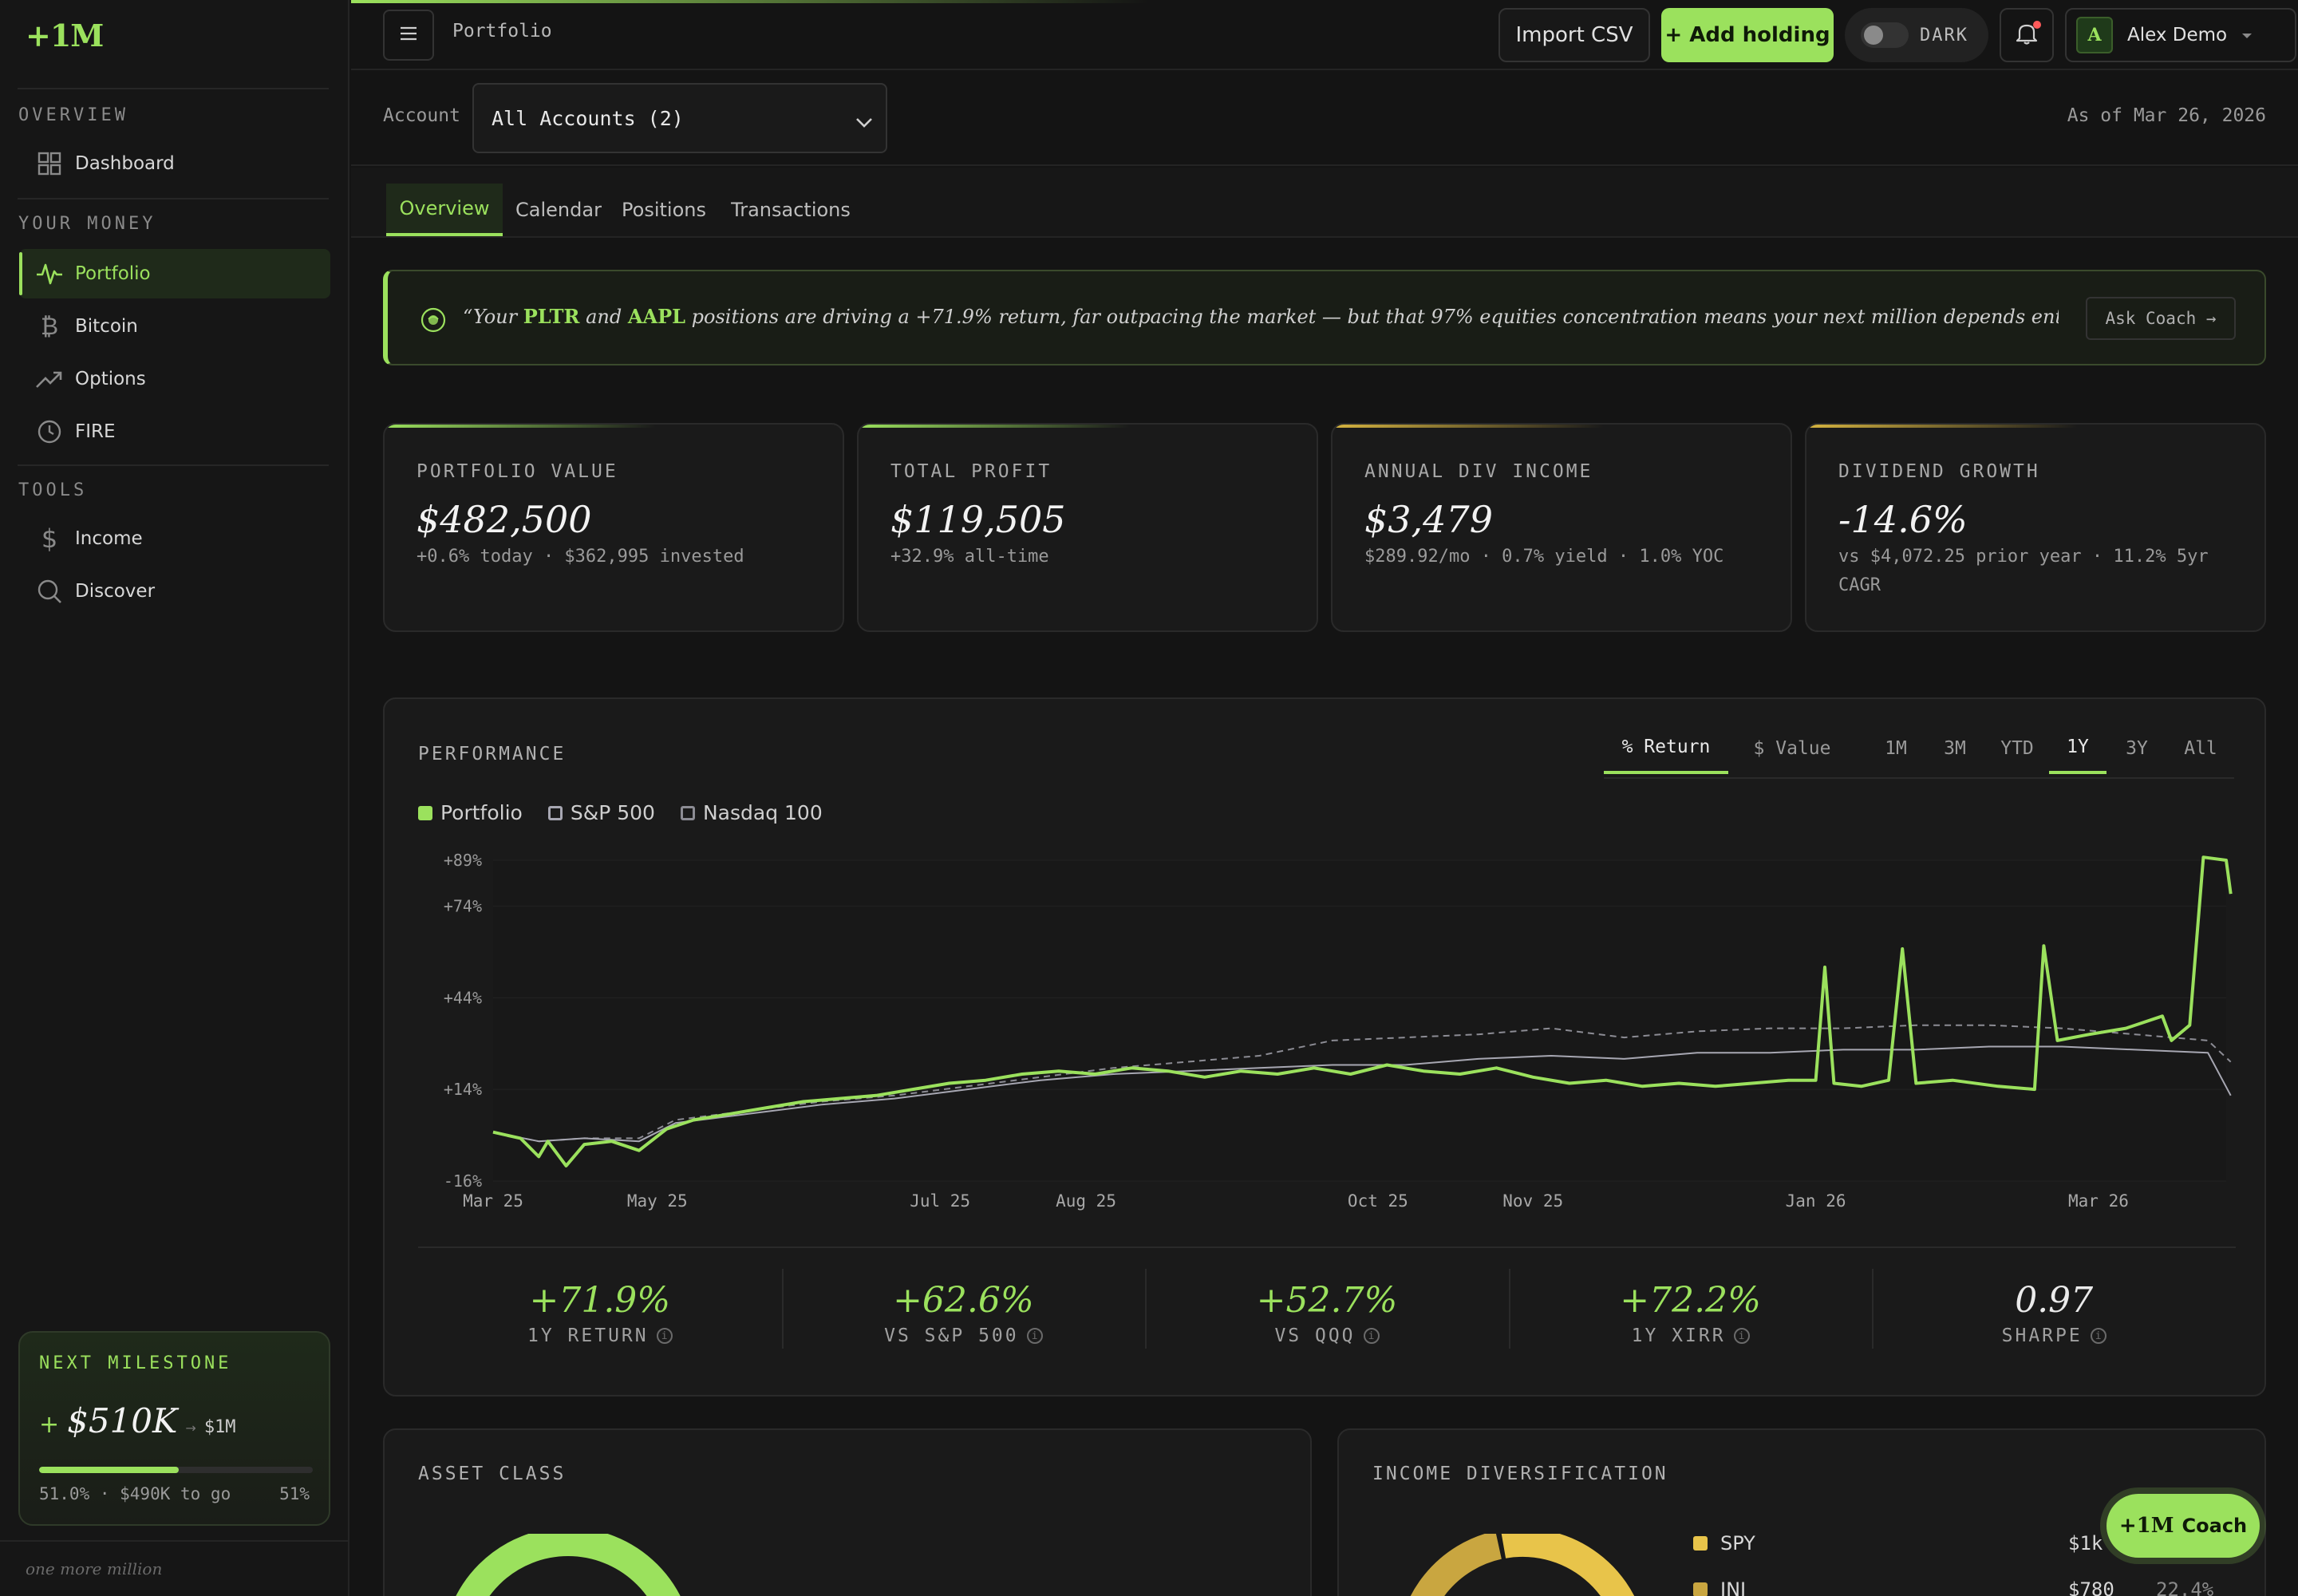 This screenshot has width=2298, height=1596. I want to click on sidebar-item-label: Discover, so click(115, 591).